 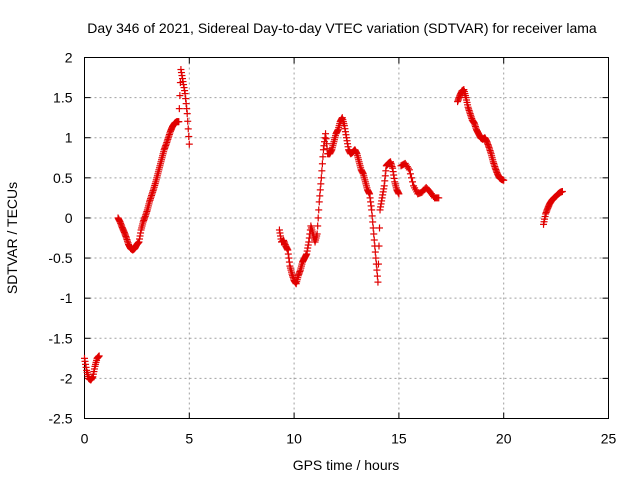 What do you see at coordinates (189, 439) in the screenshot?
I see `x-tick-label: 5` at bounding box center [189, 439].